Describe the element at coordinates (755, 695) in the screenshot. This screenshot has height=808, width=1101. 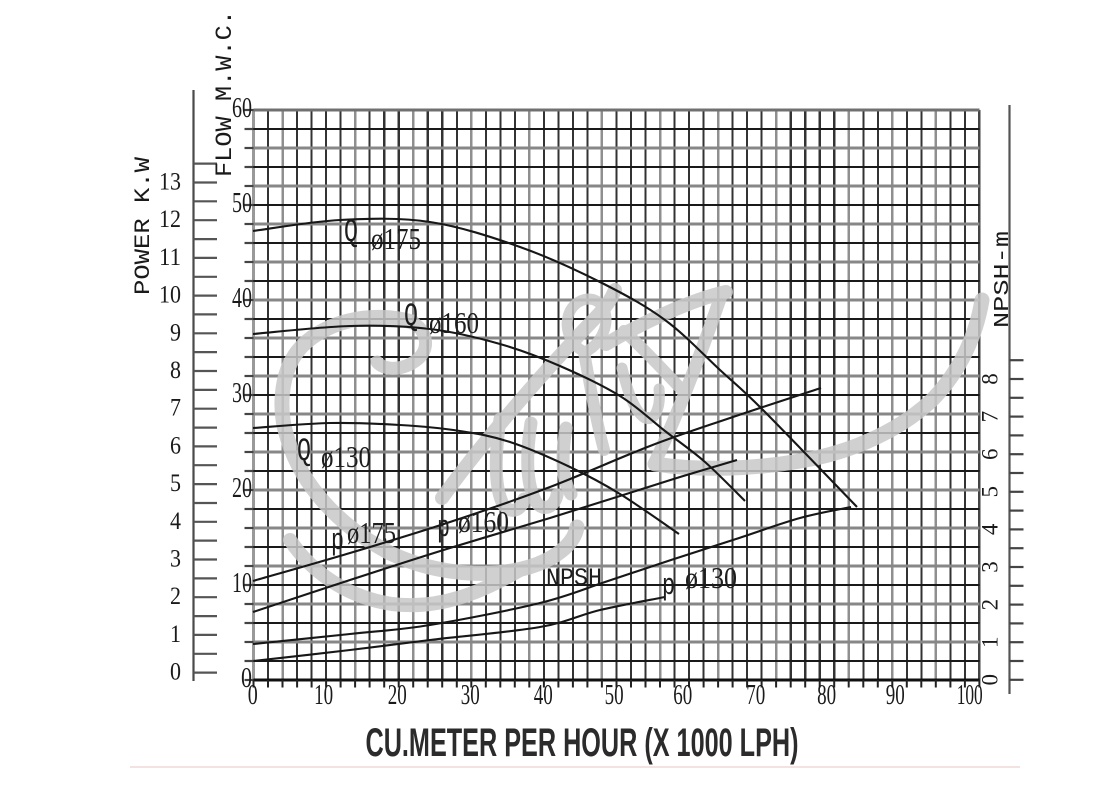
I see `svg-text: 70` at that location.